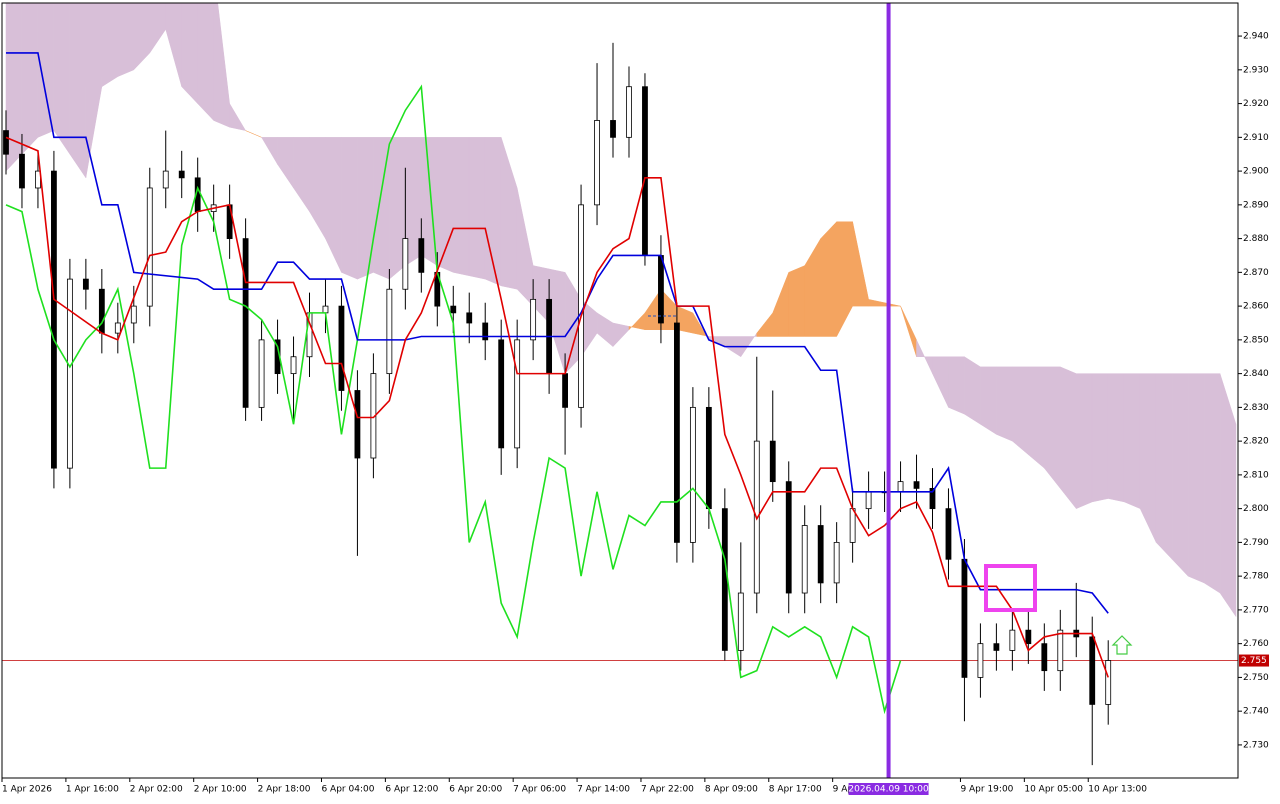 The width and height of the screenshot is (1280, 804). What do you see at coordinates (1256, 70) in the screenshot?
I see `y-tick-label: 2.930` at bounding box center [1256, 70].